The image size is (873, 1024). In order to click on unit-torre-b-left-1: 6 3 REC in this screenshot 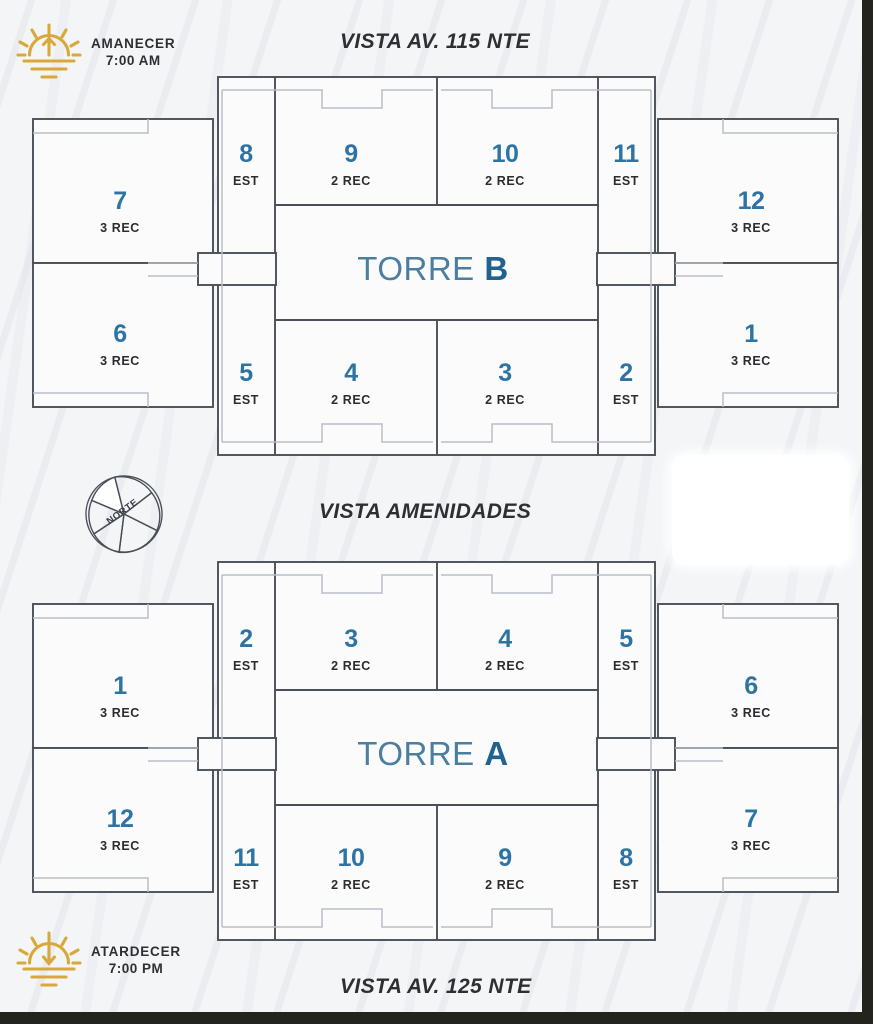, I will do `click(120, 344)`.